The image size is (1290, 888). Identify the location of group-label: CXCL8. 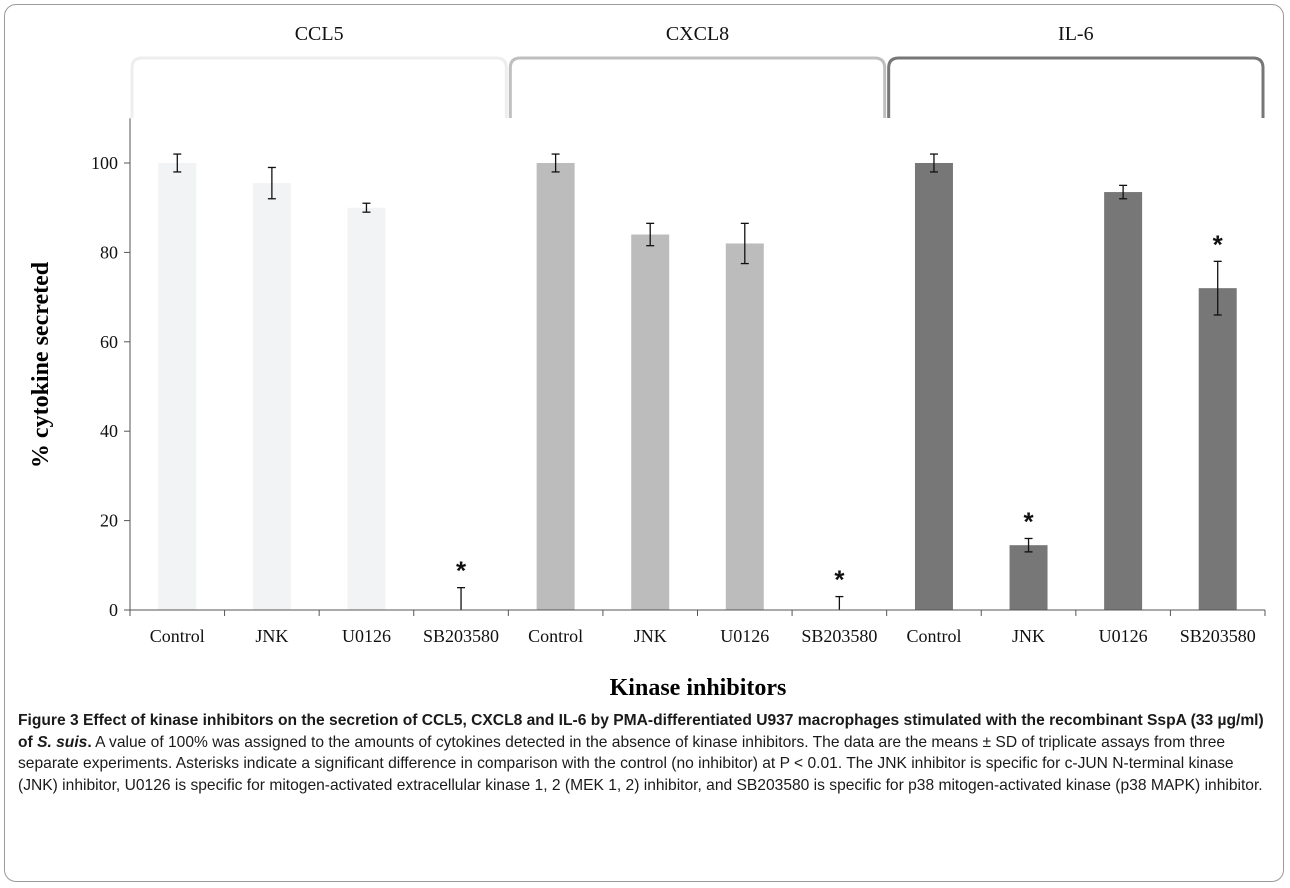
(697, 34).